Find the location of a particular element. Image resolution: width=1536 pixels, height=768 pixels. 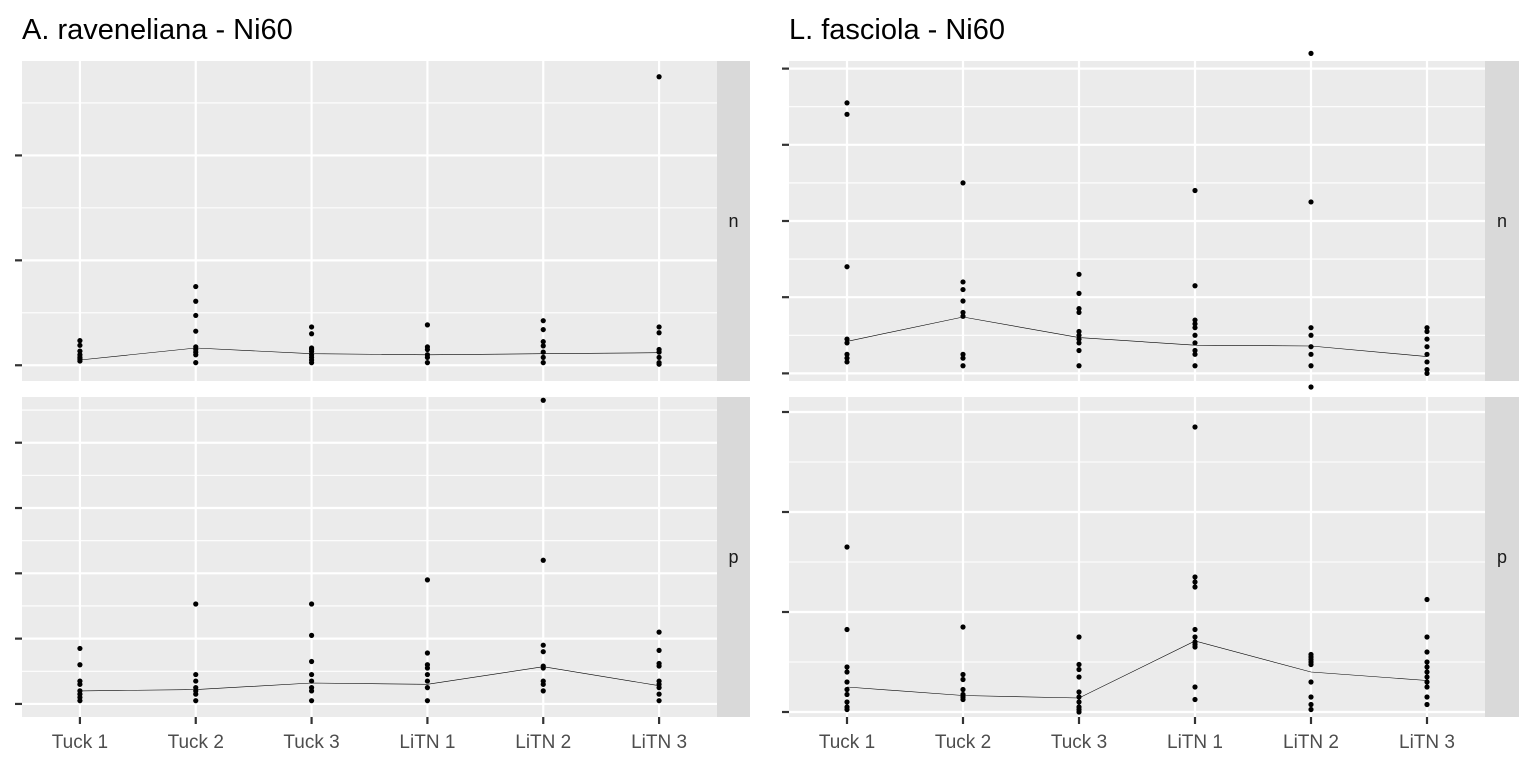

x-tick-label: Tuck 2 is located at coordinates (963, 742).